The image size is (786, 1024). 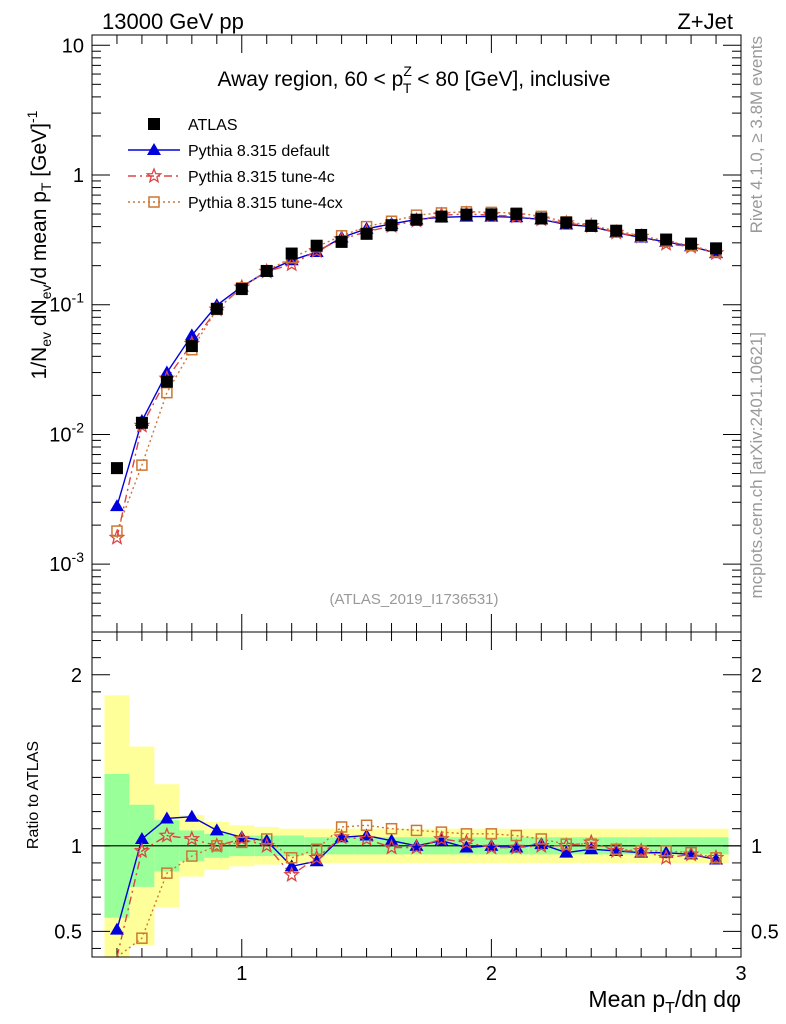 I want to click on analysis-label: (ATLAS_2019_I1736531), so click(x=413, y=599).